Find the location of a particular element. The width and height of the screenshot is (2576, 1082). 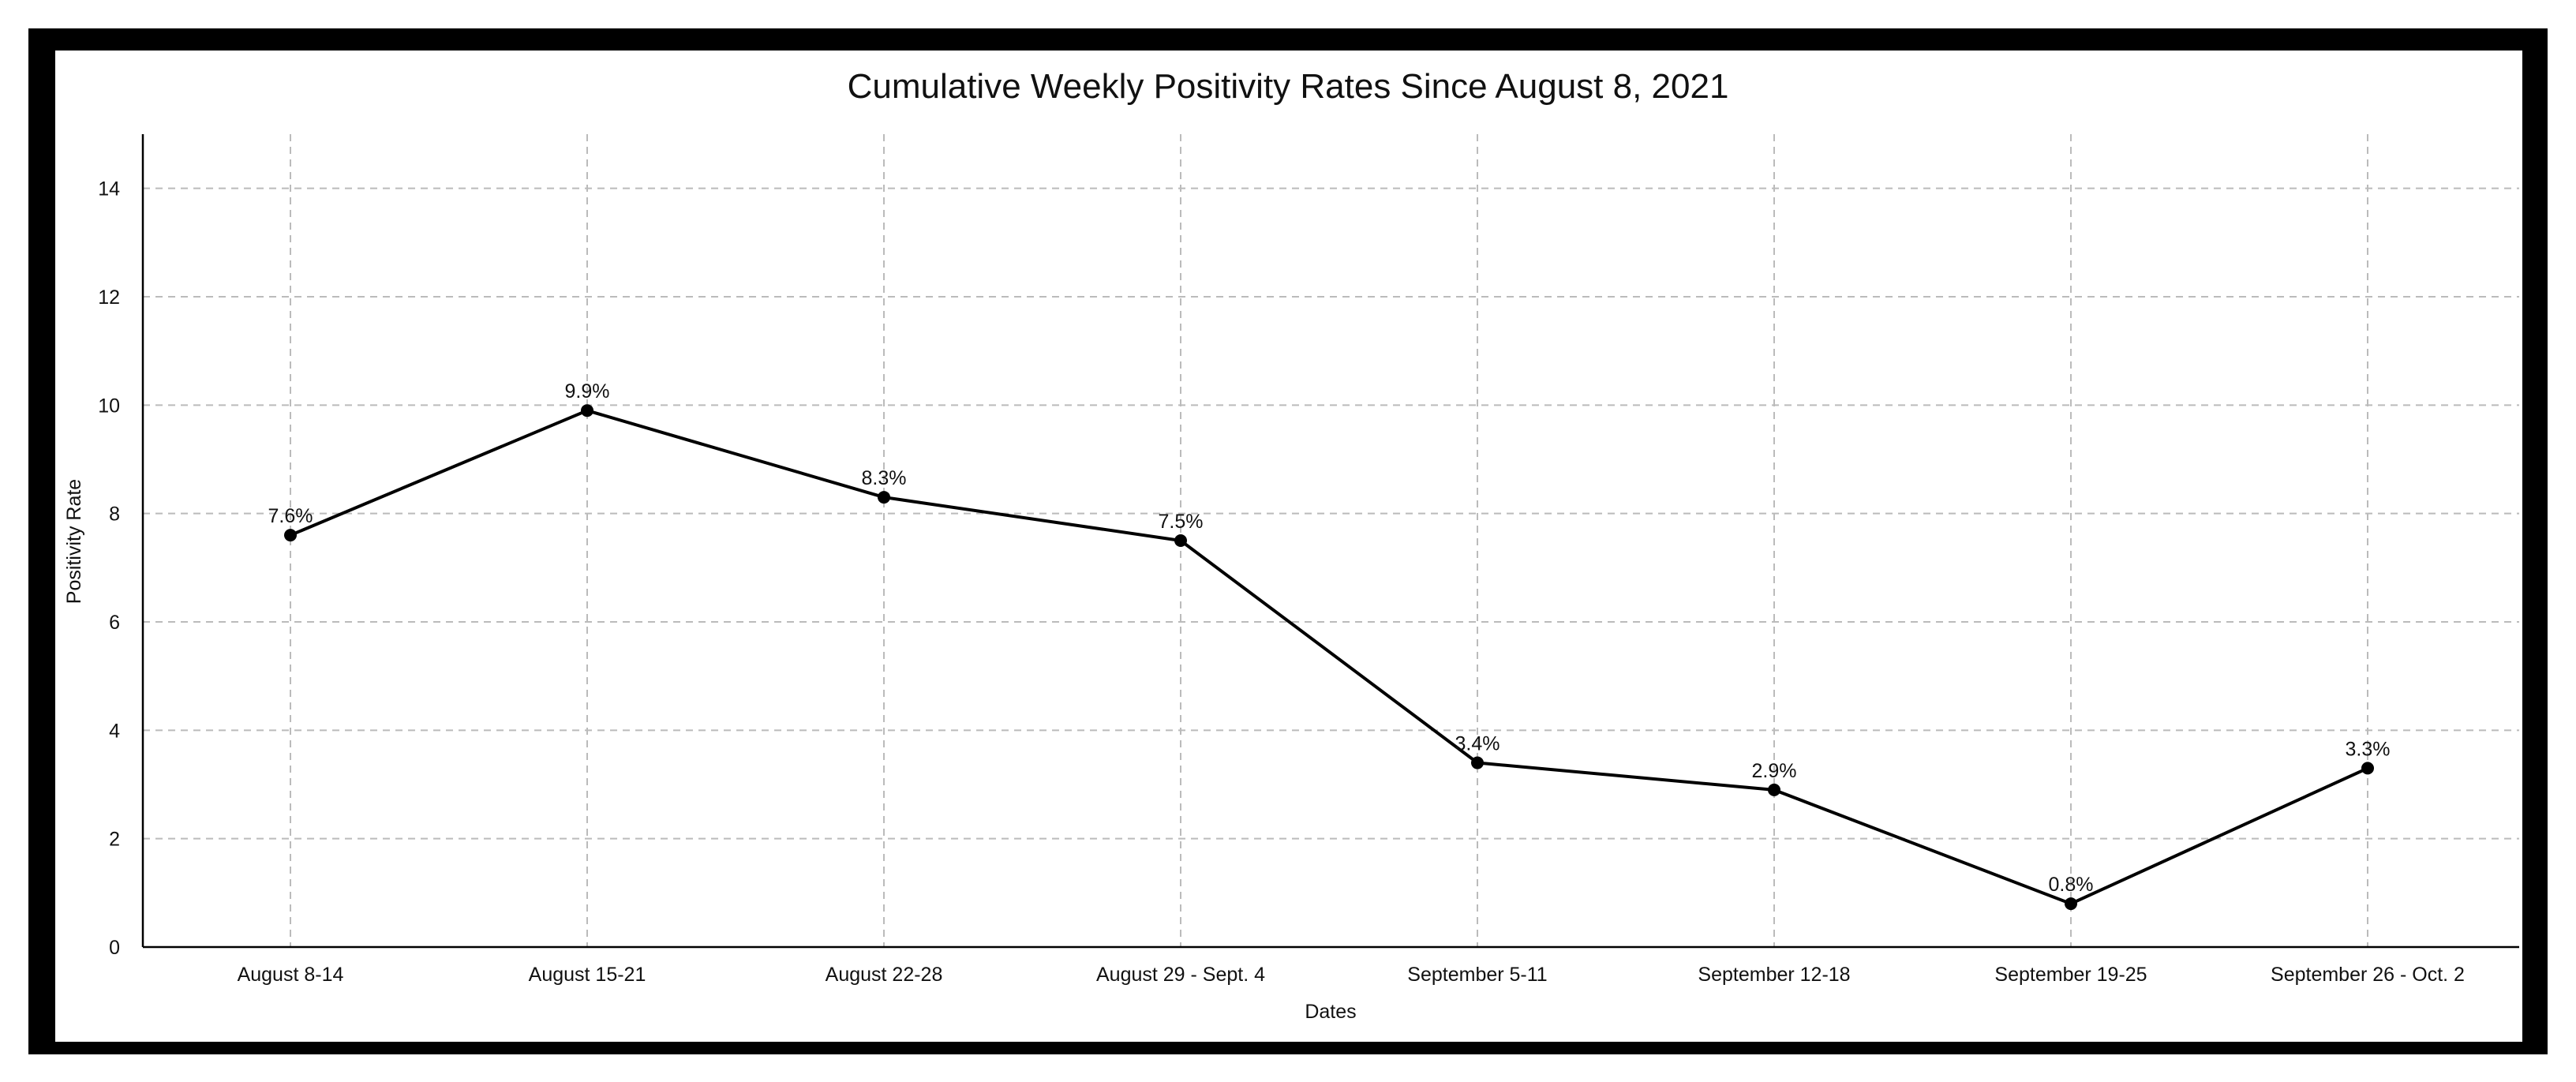

data-label: 8.3% is located at coordinates (884, 478).